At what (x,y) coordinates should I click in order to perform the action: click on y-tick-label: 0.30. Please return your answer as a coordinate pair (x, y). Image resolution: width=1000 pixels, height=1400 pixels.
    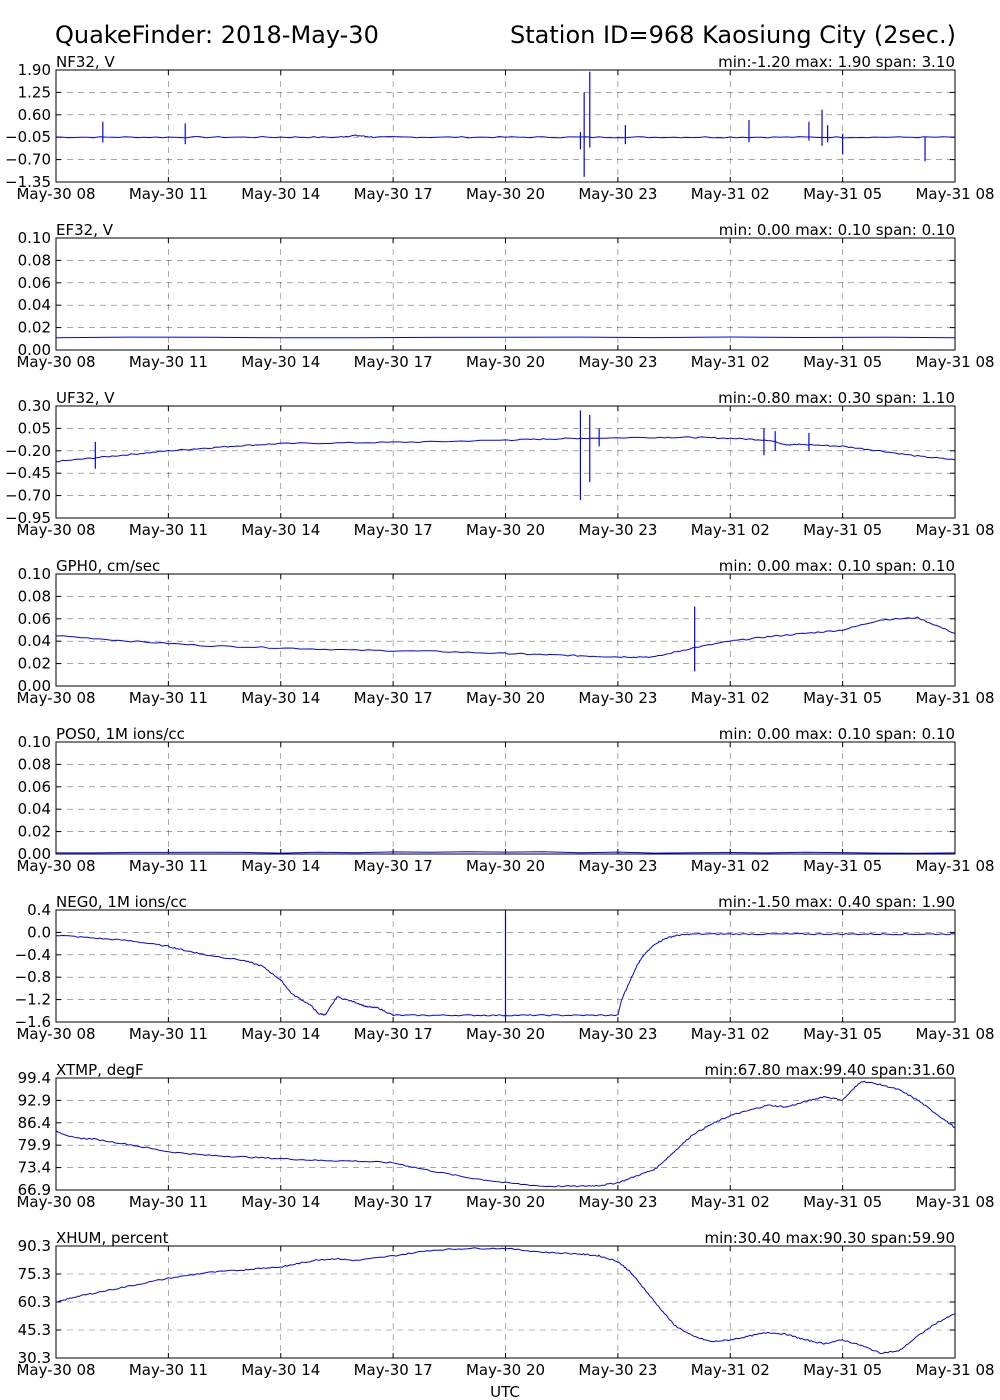
    Looking at the image, I should click on (34, 406).